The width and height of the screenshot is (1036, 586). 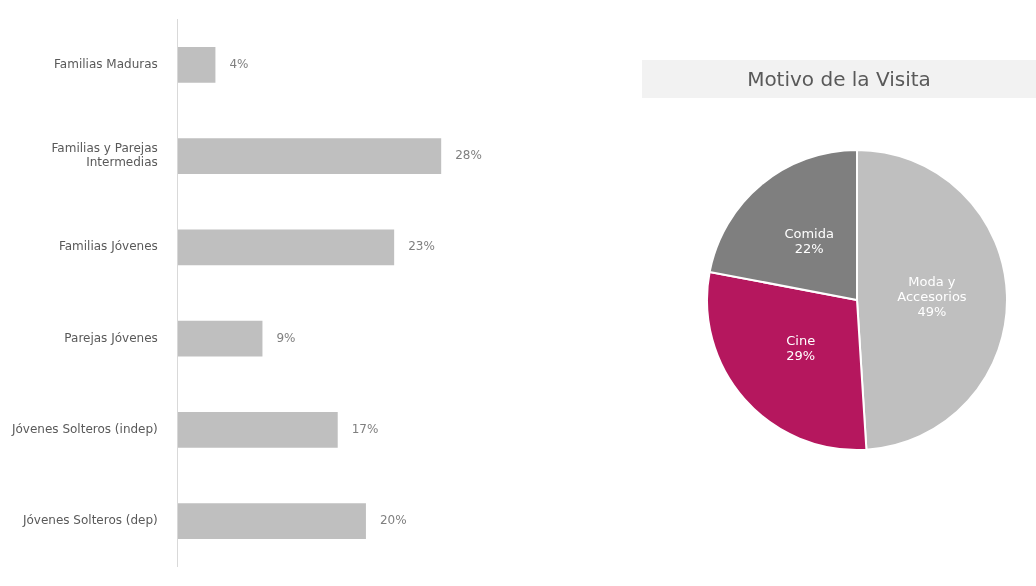 I want to click on y-tick-label: Familias y Parejas Intermedias, so click(x=104, y=155).